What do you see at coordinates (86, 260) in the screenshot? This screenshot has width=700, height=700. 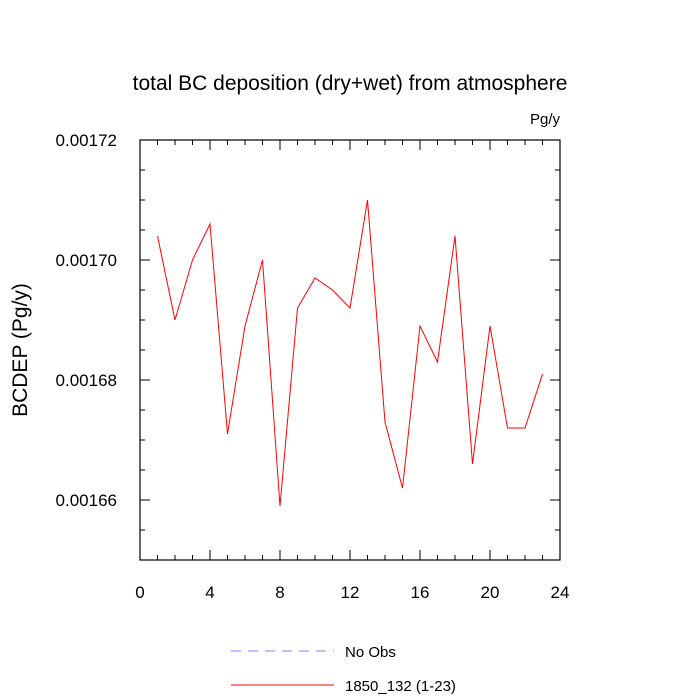 I see `y-tick-label: 0.00170` at bounding box center [86, 260].